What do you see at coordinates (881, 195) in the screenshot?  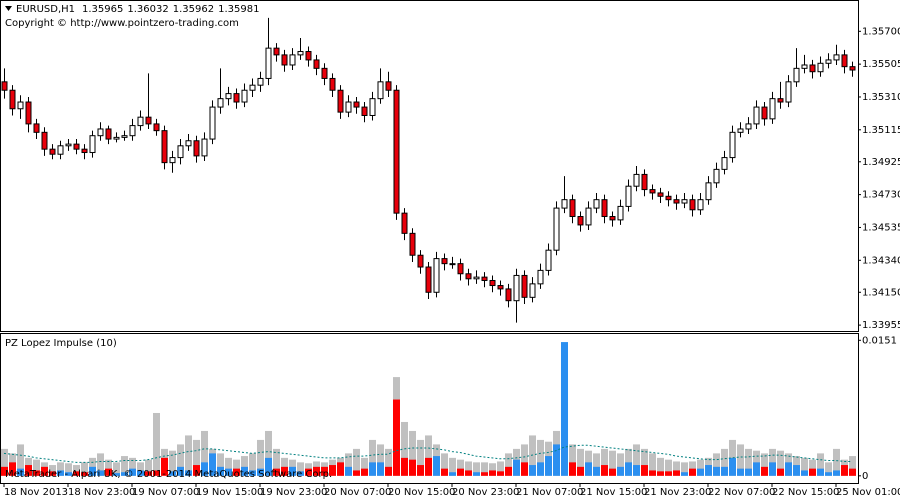 I see `y-tick-label: 1.34730` at bounding box center [881, 195].